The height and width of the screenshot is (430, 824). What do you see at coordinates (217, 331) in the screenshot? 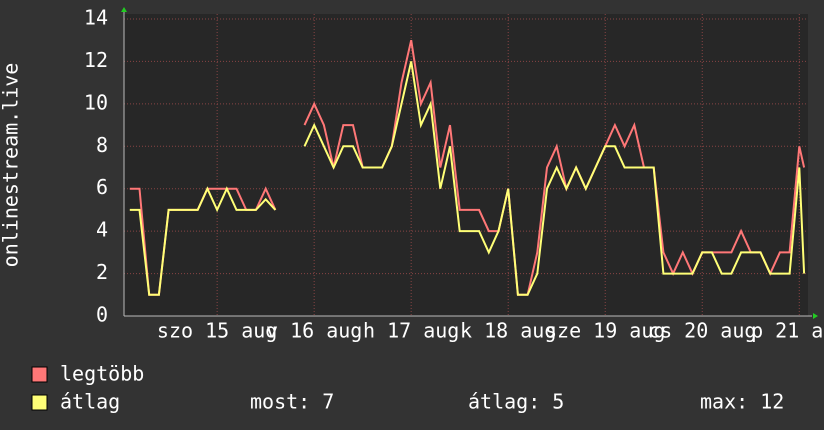
I see `x-tick-label: szo 15 aug` at bounding box center [217, 331].